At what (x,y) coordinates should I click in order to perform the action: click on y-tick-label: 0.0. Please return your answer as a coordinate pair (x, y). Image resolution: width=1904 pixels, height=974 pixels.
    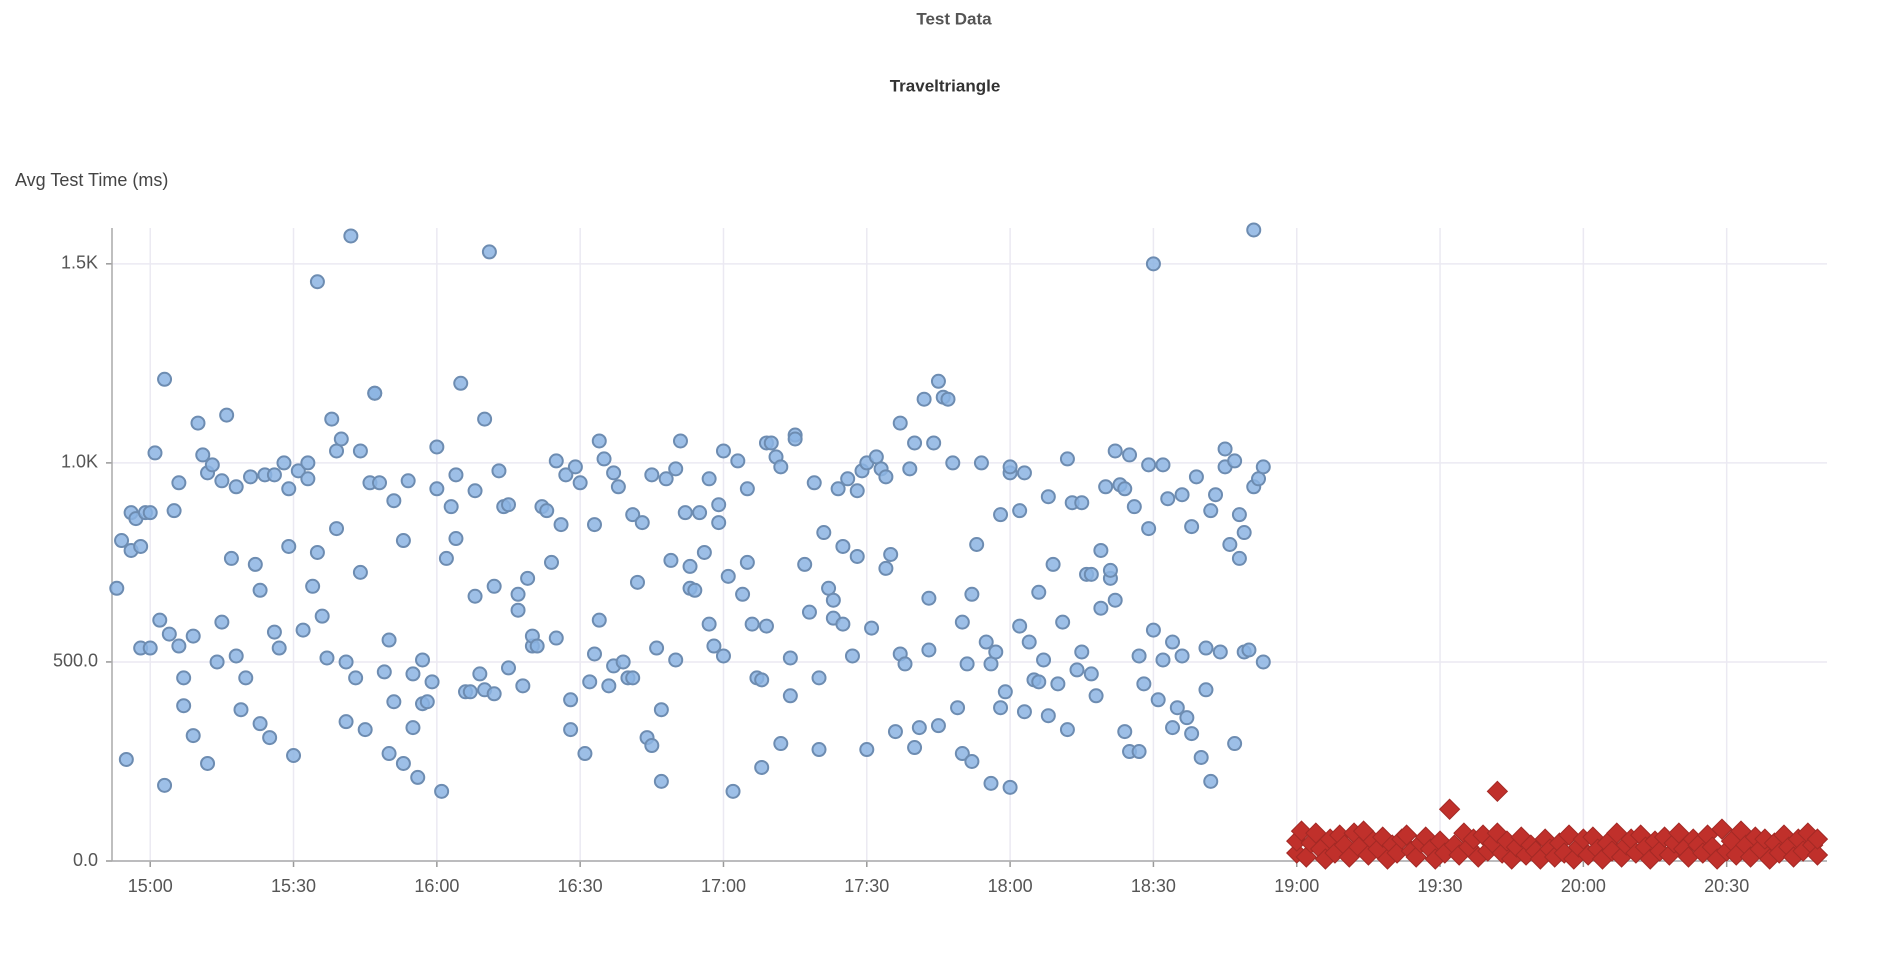
    Looking at the image, I should click on (85, 860).